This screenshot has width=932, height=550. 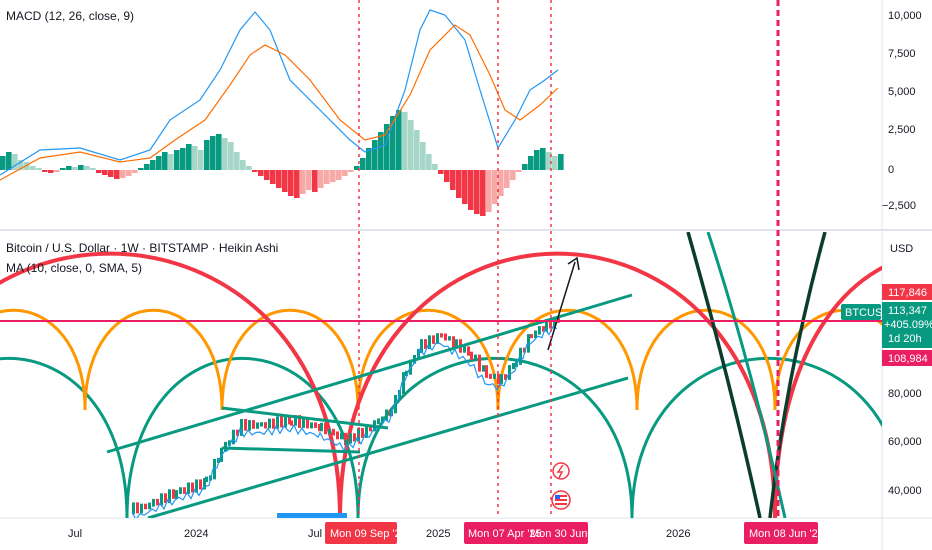 I want to click on macd-title: MACD (12, 26, close, 9), so click(x=70, y=16).